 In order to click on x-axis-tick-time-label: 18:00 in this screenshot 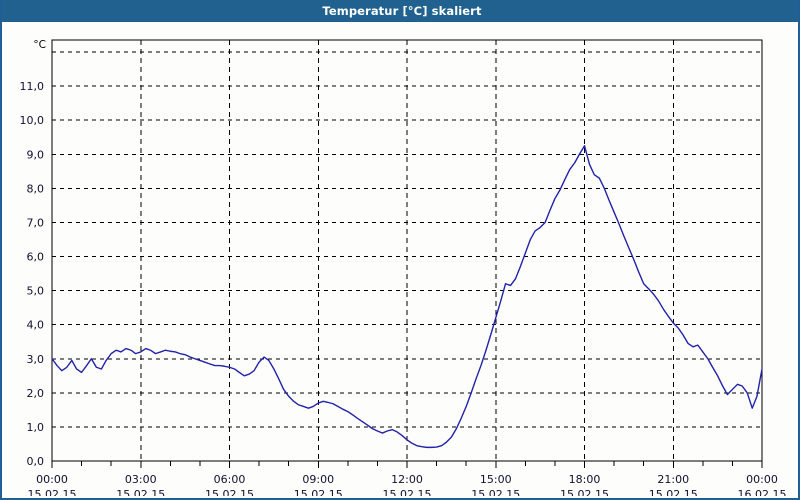, I will do `click(585, 479)`.